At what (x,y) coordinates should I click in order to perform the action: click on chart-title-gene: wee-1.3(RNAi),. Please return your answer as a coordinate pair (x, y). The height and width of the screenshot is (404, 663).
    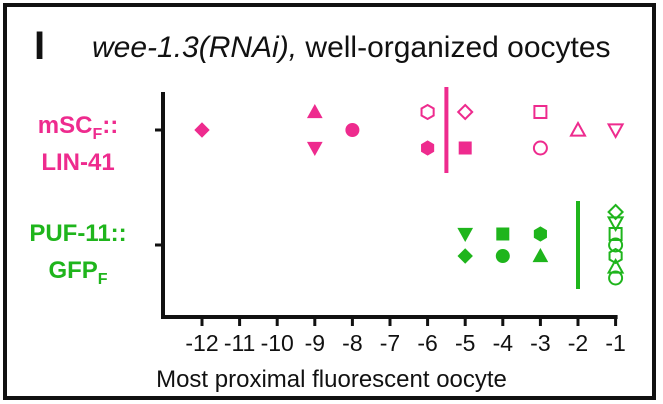
    Looking at the image, I should click on (195, 47).